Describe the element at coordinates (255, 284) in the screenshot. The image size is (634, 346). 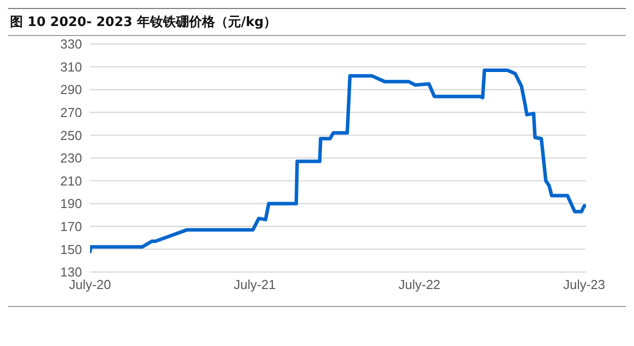
I see `x-tick-label: July-21` at that location.